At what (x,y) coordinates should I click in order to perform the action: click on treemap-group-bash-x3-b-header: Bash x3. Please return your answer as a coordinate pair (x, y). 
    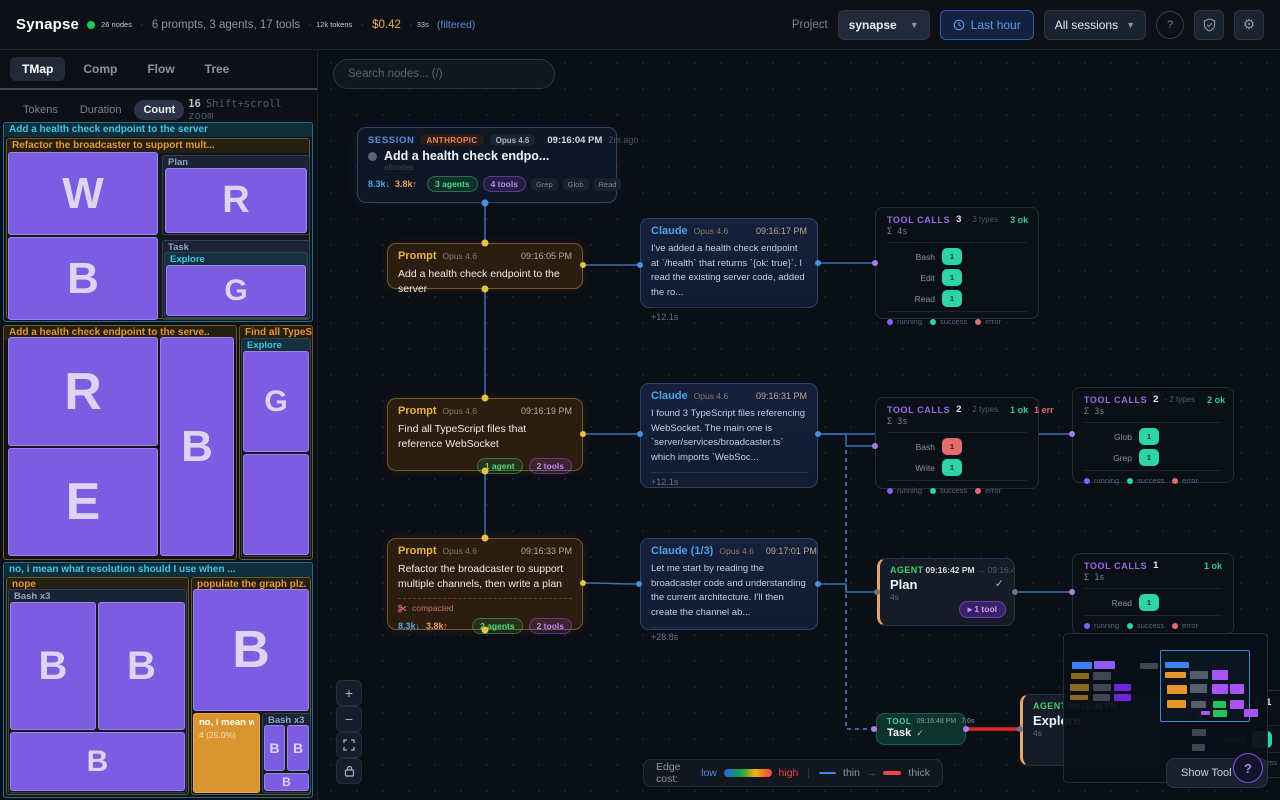
    Looking at the image, I should click on (286, 721).